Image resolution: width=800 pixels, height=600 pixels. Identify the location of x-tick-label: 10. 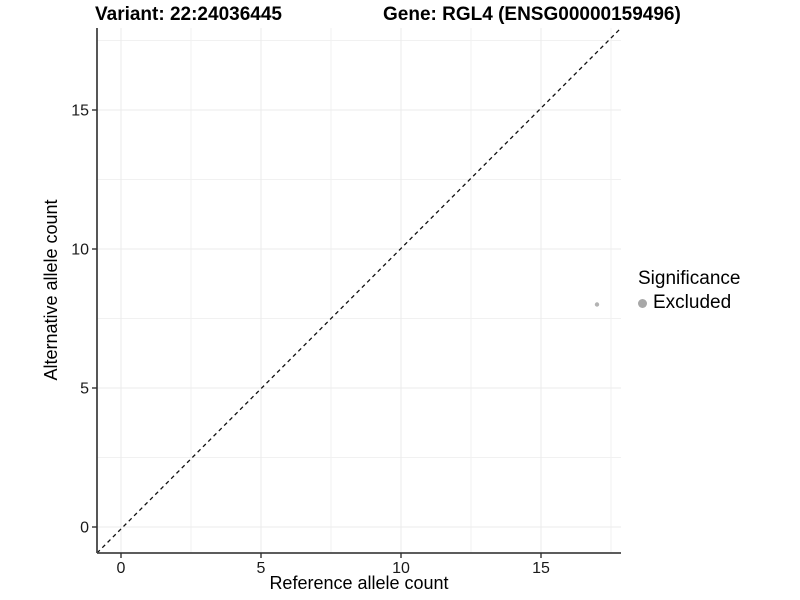
(401, 568).